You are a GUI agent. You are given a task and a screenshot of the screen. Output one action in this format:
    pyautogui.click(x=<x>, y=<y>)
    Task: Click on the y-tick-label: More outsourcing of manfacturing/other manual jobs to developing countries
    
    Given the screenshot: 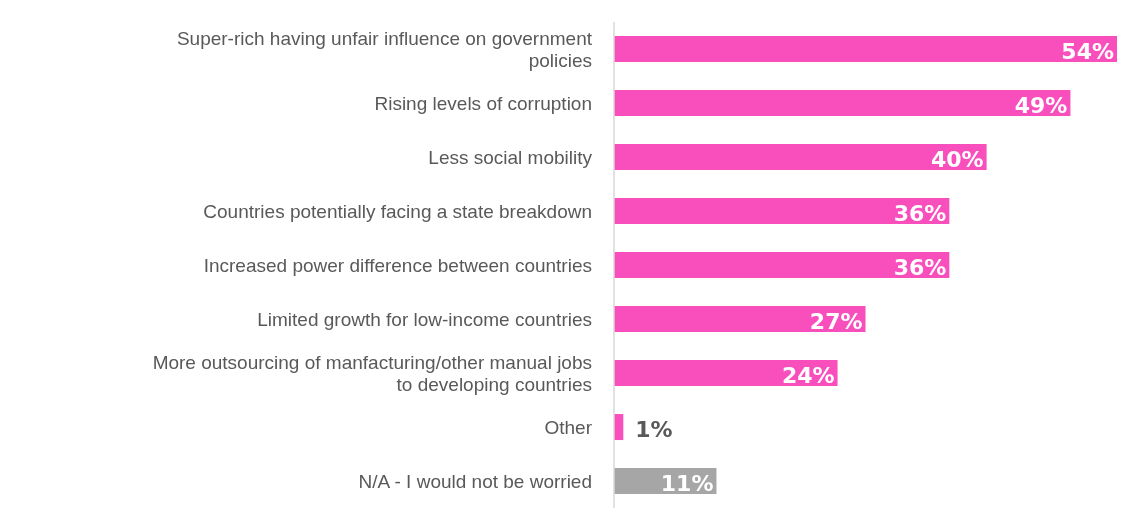 What is the action you would take?
    pyautogui.click(x=372, y=373)
    